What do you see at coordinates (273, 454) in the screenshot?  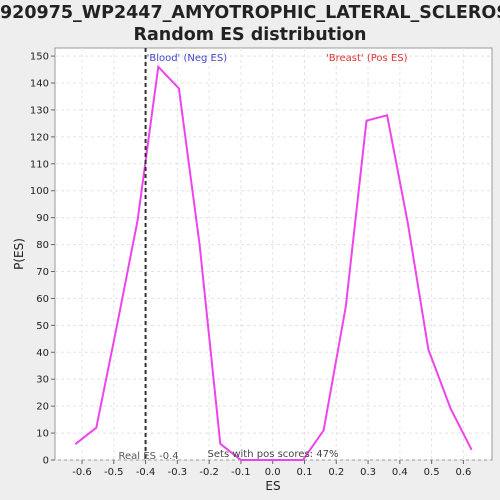 I see `sets-pos-scores-label: Sets with pos scores: 47%` at bounding box center [273, 454].